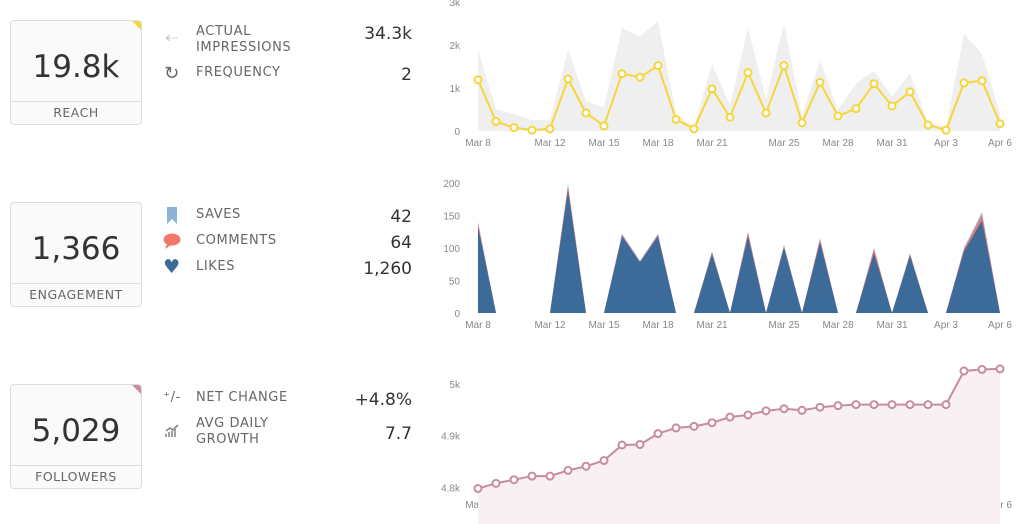 This screenshot has height=524, width=1024. Describe the element at coordinates (236, 240) in the screenshot. I see `metric-label: COMMENTS` at that location.